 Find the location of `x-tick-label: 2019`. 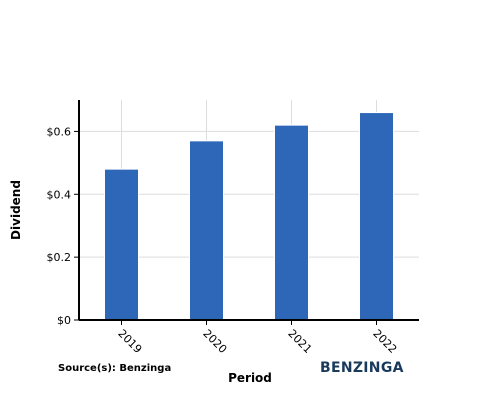

x-tick-label: 2019 is located at coordinates (129, 341).